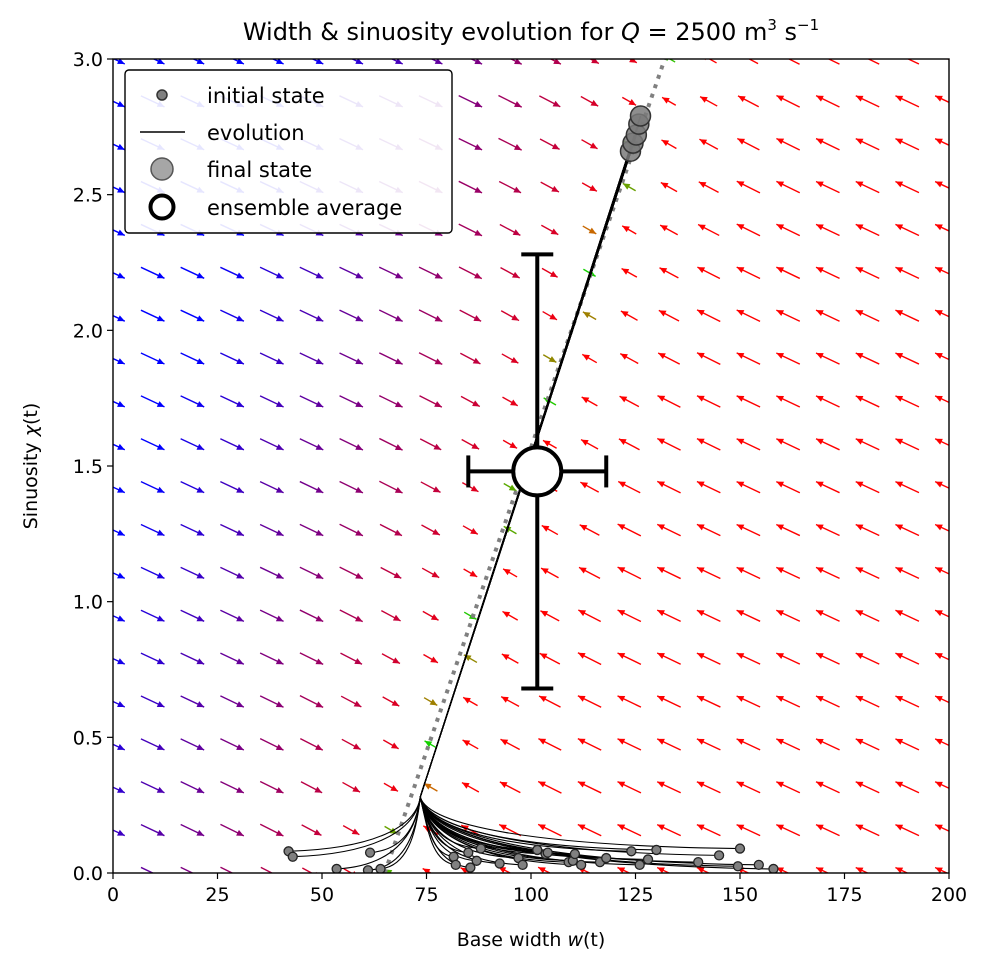 Image resolution: width=995 pixels, height=967 pixels. What do you see at coordinates (348, 870) in the screenshot?
I see `vector-arrow-shaft` at bounding box center [348, 870].